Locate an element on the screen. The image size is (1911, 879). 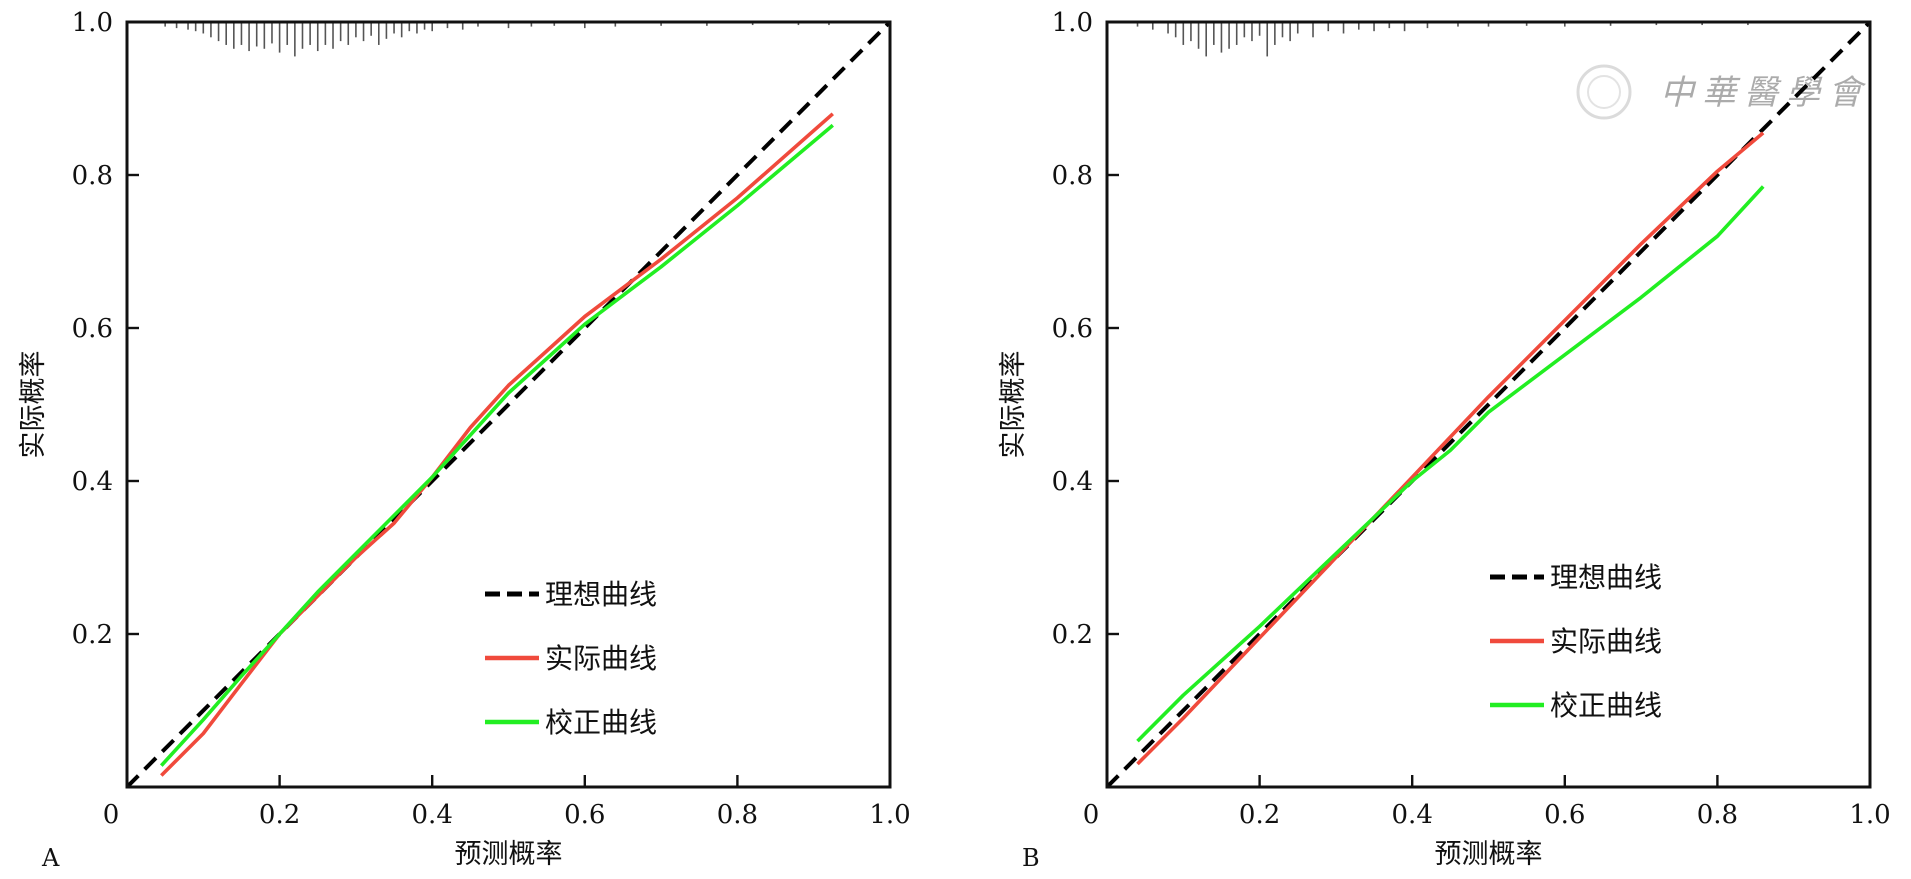
watermark-text: 中華醫學會 is located at coordinates (1765, 93).